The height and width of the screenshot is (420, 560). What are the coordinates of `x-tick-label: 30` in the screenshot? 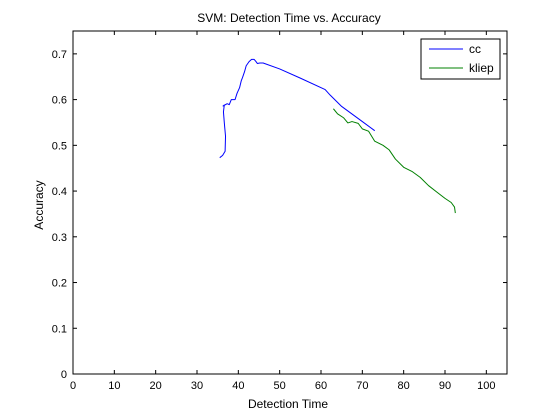 It's located at (197, 386).